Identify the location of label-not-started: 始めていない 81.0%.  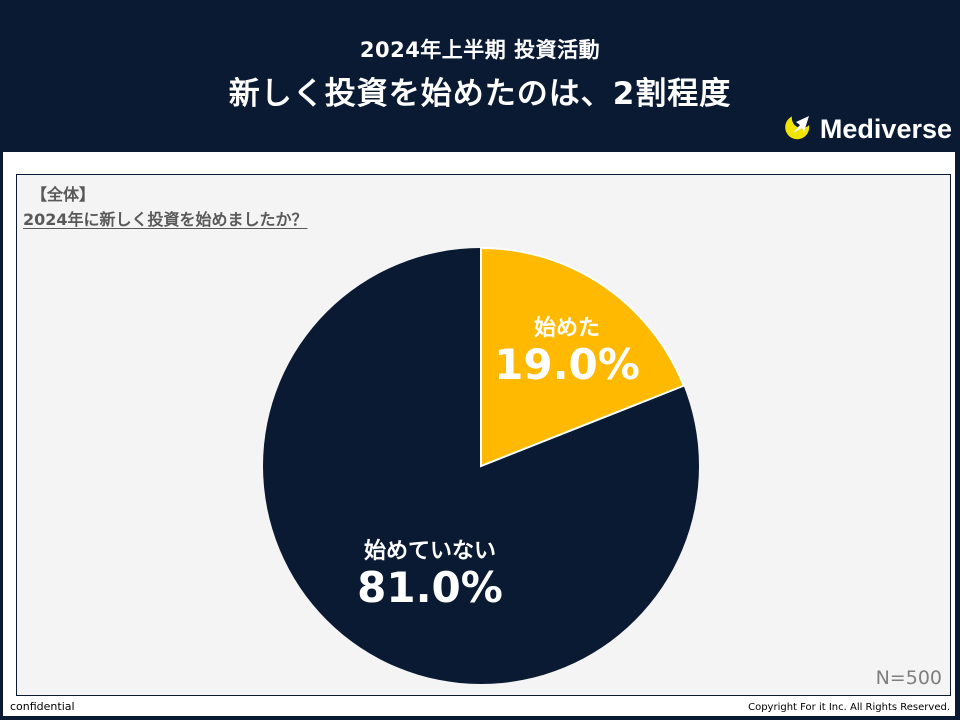
(430, 572).